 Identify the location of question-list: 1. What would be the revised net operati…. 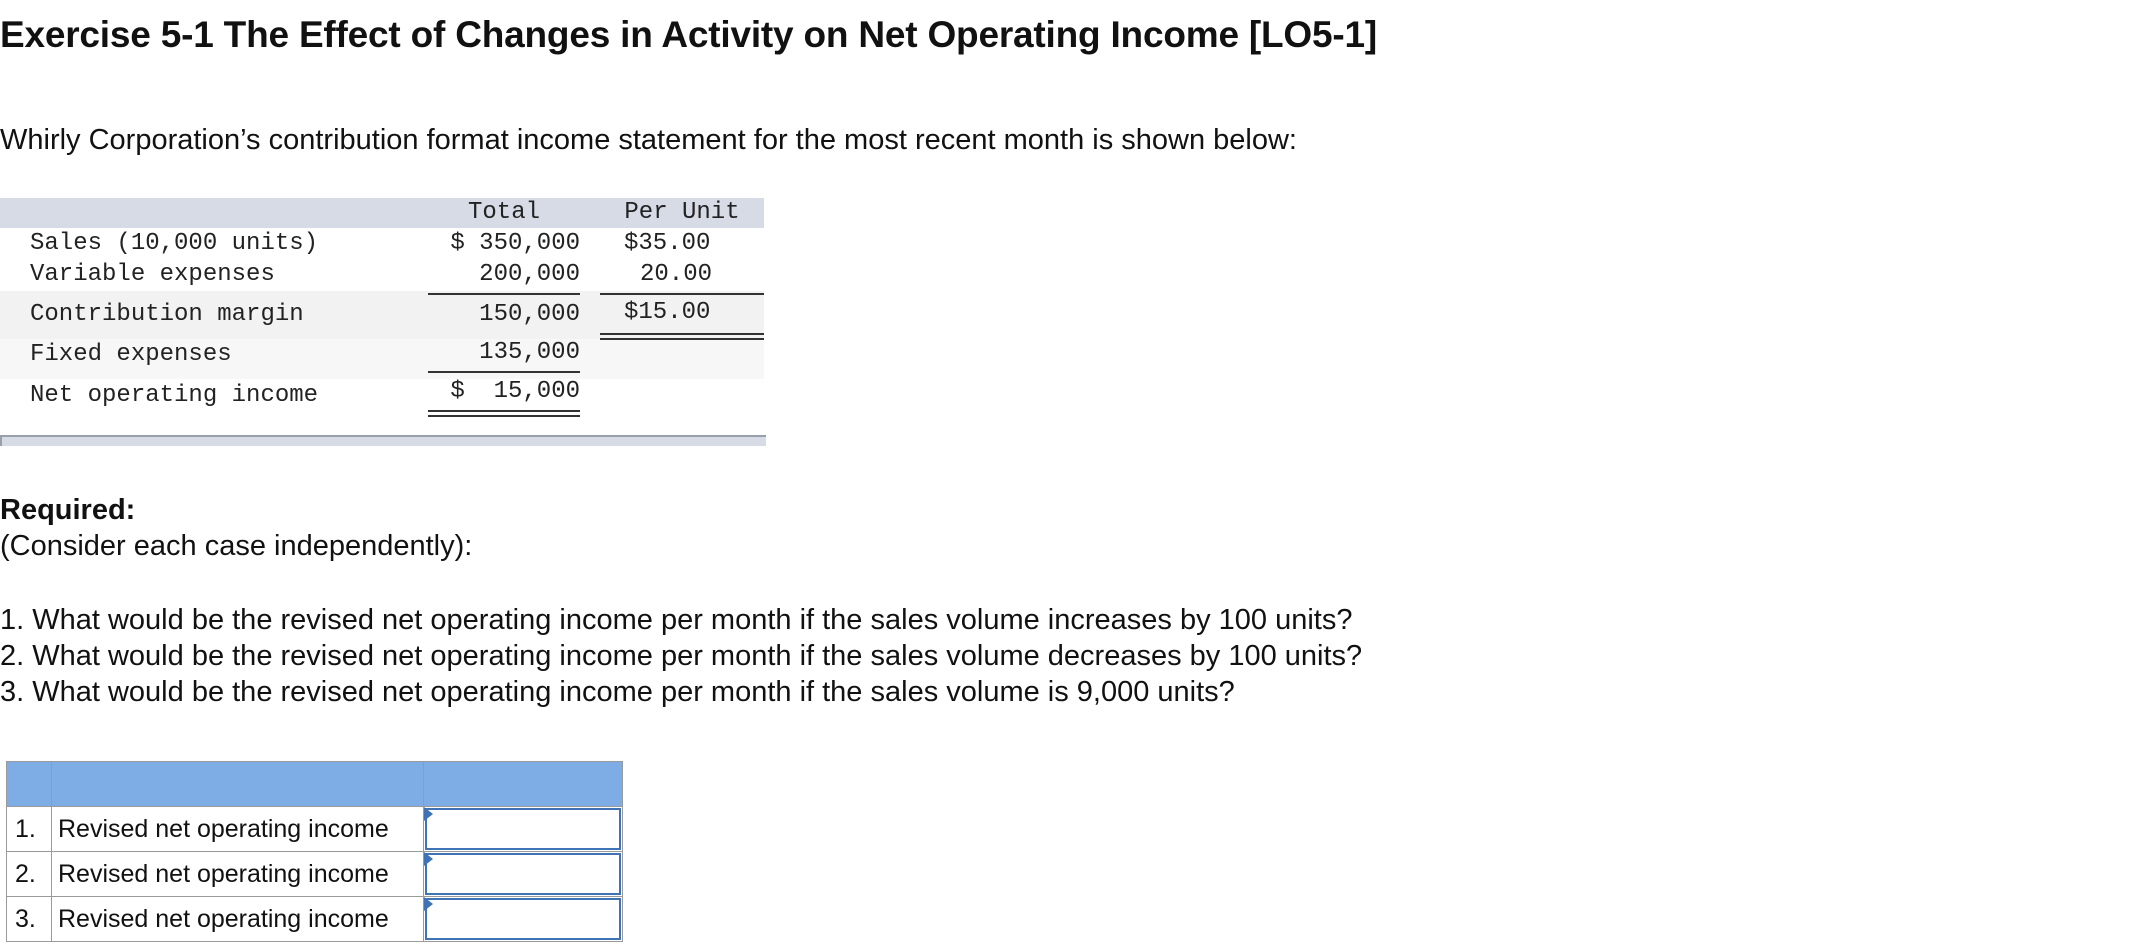
(681, 656).